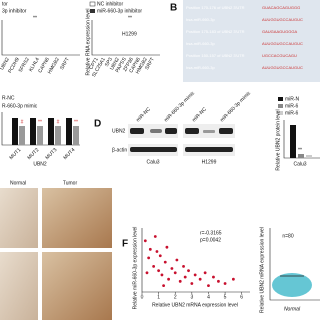 This screenshot has width=320, height=320. Describe the element at coordinates (14, 11) in the screenshot. I see `legend: 3p inhibitor` at that location.